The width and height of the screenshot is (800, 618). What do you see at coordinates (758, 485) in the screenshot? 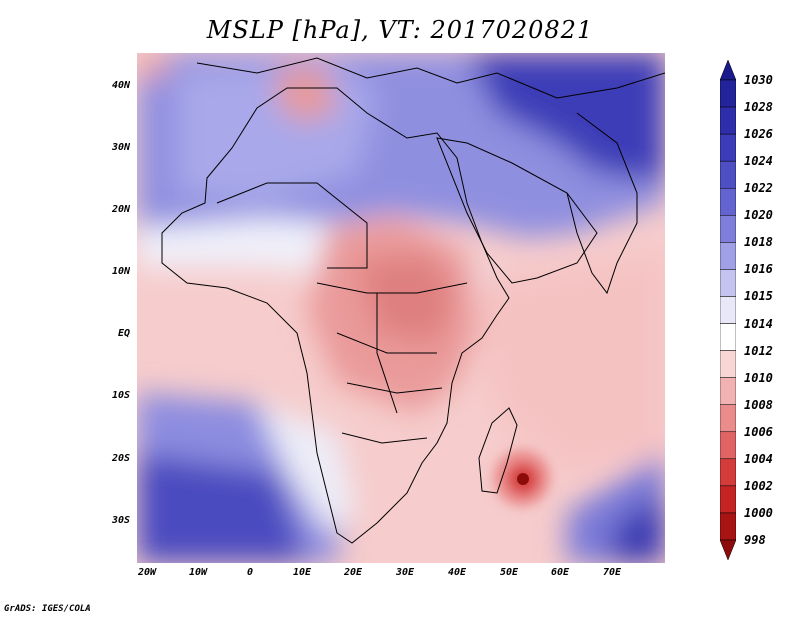
I see `colorbar-label: 1002` at bounding box center [758, 485].